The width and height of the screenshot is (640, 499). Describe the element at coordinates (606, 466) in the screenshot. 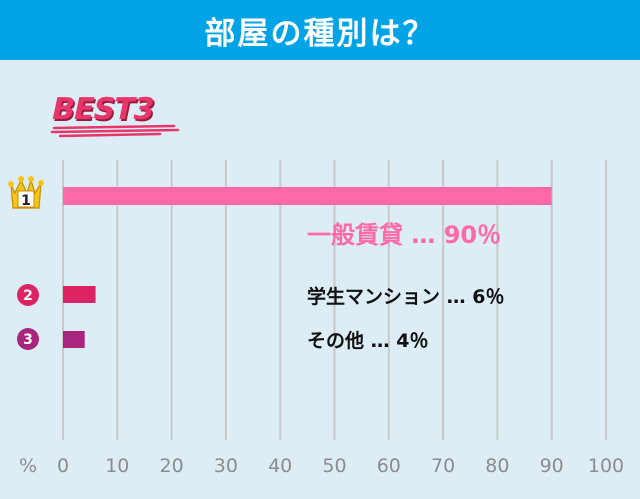

I see `x-tick-label: 100` at that location.